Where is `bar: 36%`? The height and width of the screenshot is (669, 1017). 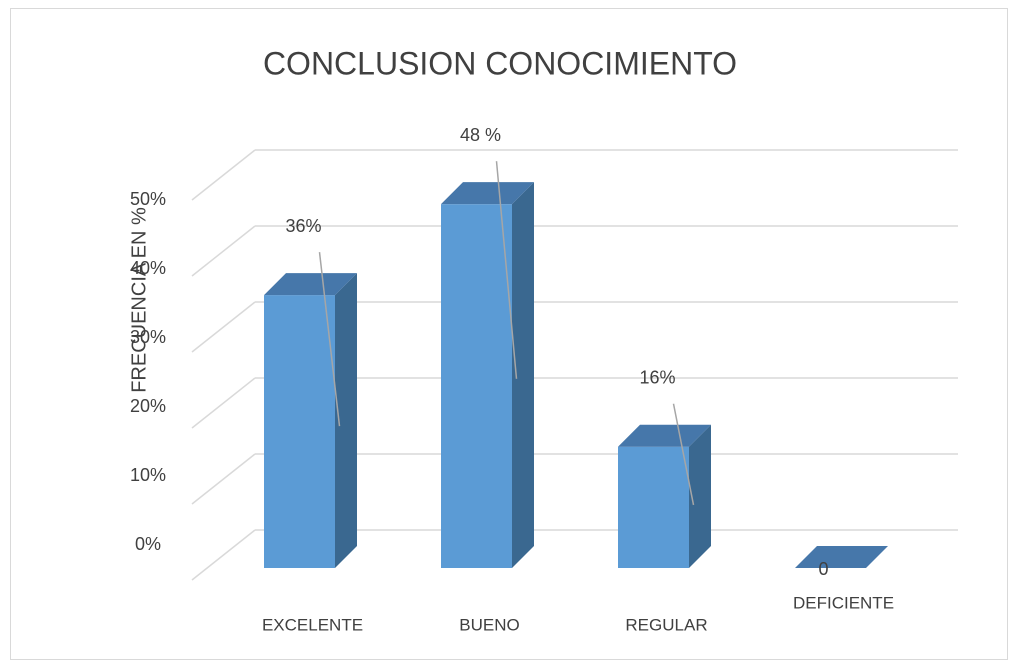 bar: 36% is located at coordinates (310, 392).